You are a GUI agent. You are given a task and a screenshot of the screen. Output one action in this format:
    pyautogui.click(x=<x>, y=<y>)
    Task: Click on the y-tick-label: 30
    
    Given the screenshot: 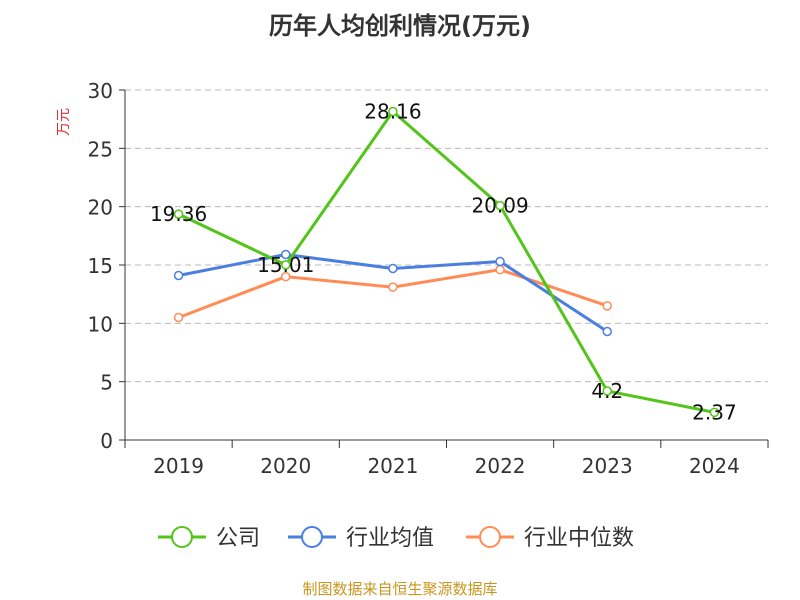 What is the action you would take?
    pyautogui.click(x=100, y=91)
    